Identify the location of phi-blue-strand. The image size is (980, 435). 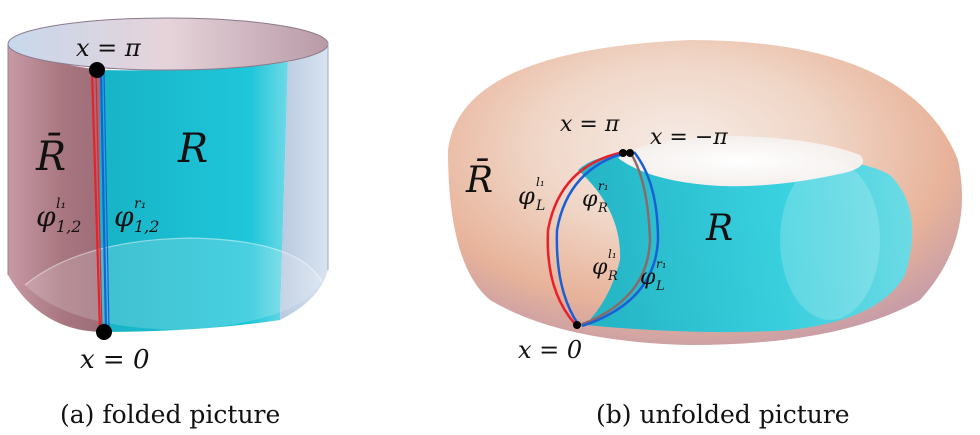
(104, 201).